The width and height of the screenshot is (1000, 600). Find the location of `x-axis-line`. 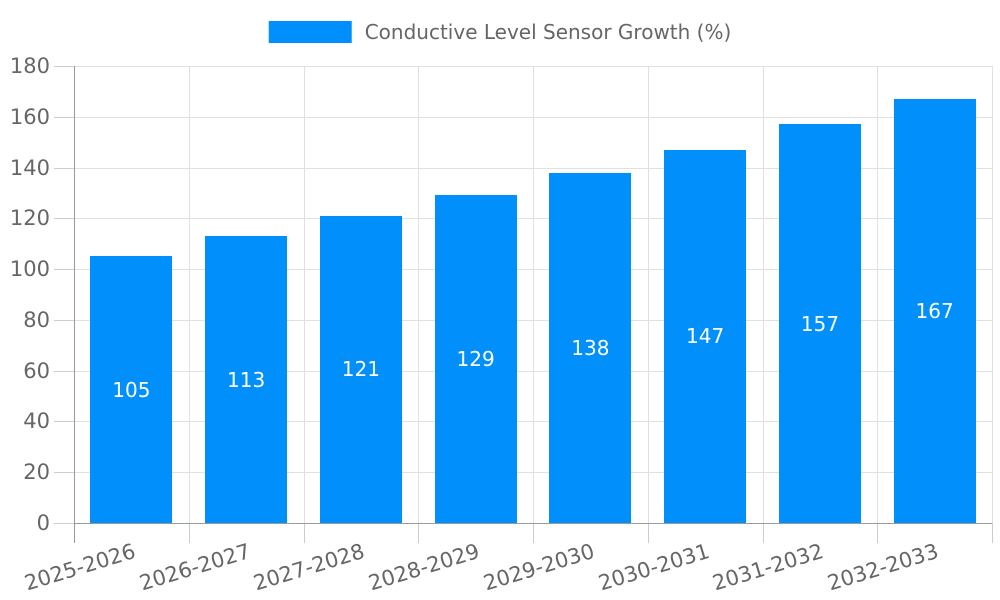

x-axis-line is located at coordinates (533, 523).